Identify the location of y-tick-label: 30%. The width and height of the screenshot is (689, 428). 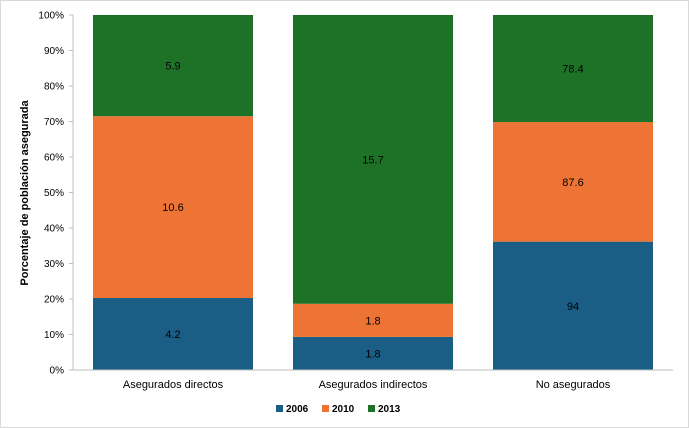
(54, 264).